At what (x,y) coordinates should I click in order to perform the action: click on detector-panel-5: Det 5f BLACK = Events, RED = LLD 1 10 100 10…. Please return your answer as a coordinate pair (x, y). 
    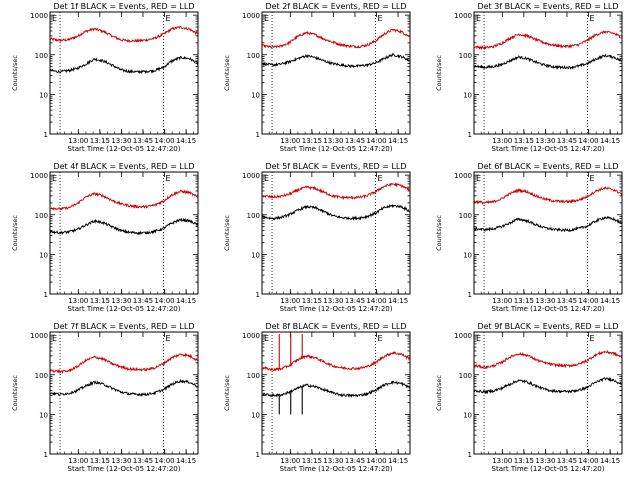
    Looking at the image, I should click on (317, 237).